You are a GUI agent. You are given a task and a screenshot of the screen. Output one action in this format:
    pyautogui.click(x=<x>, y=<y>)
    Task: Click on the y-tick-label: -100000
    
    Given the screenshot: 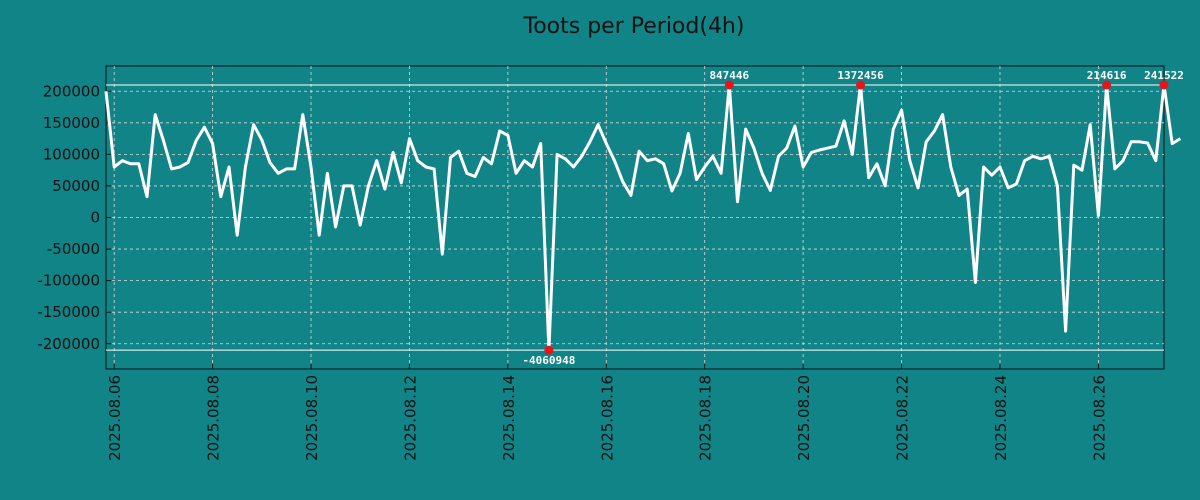 What is the action you would take?
    pyautogui.click(x=68, y=281)
    